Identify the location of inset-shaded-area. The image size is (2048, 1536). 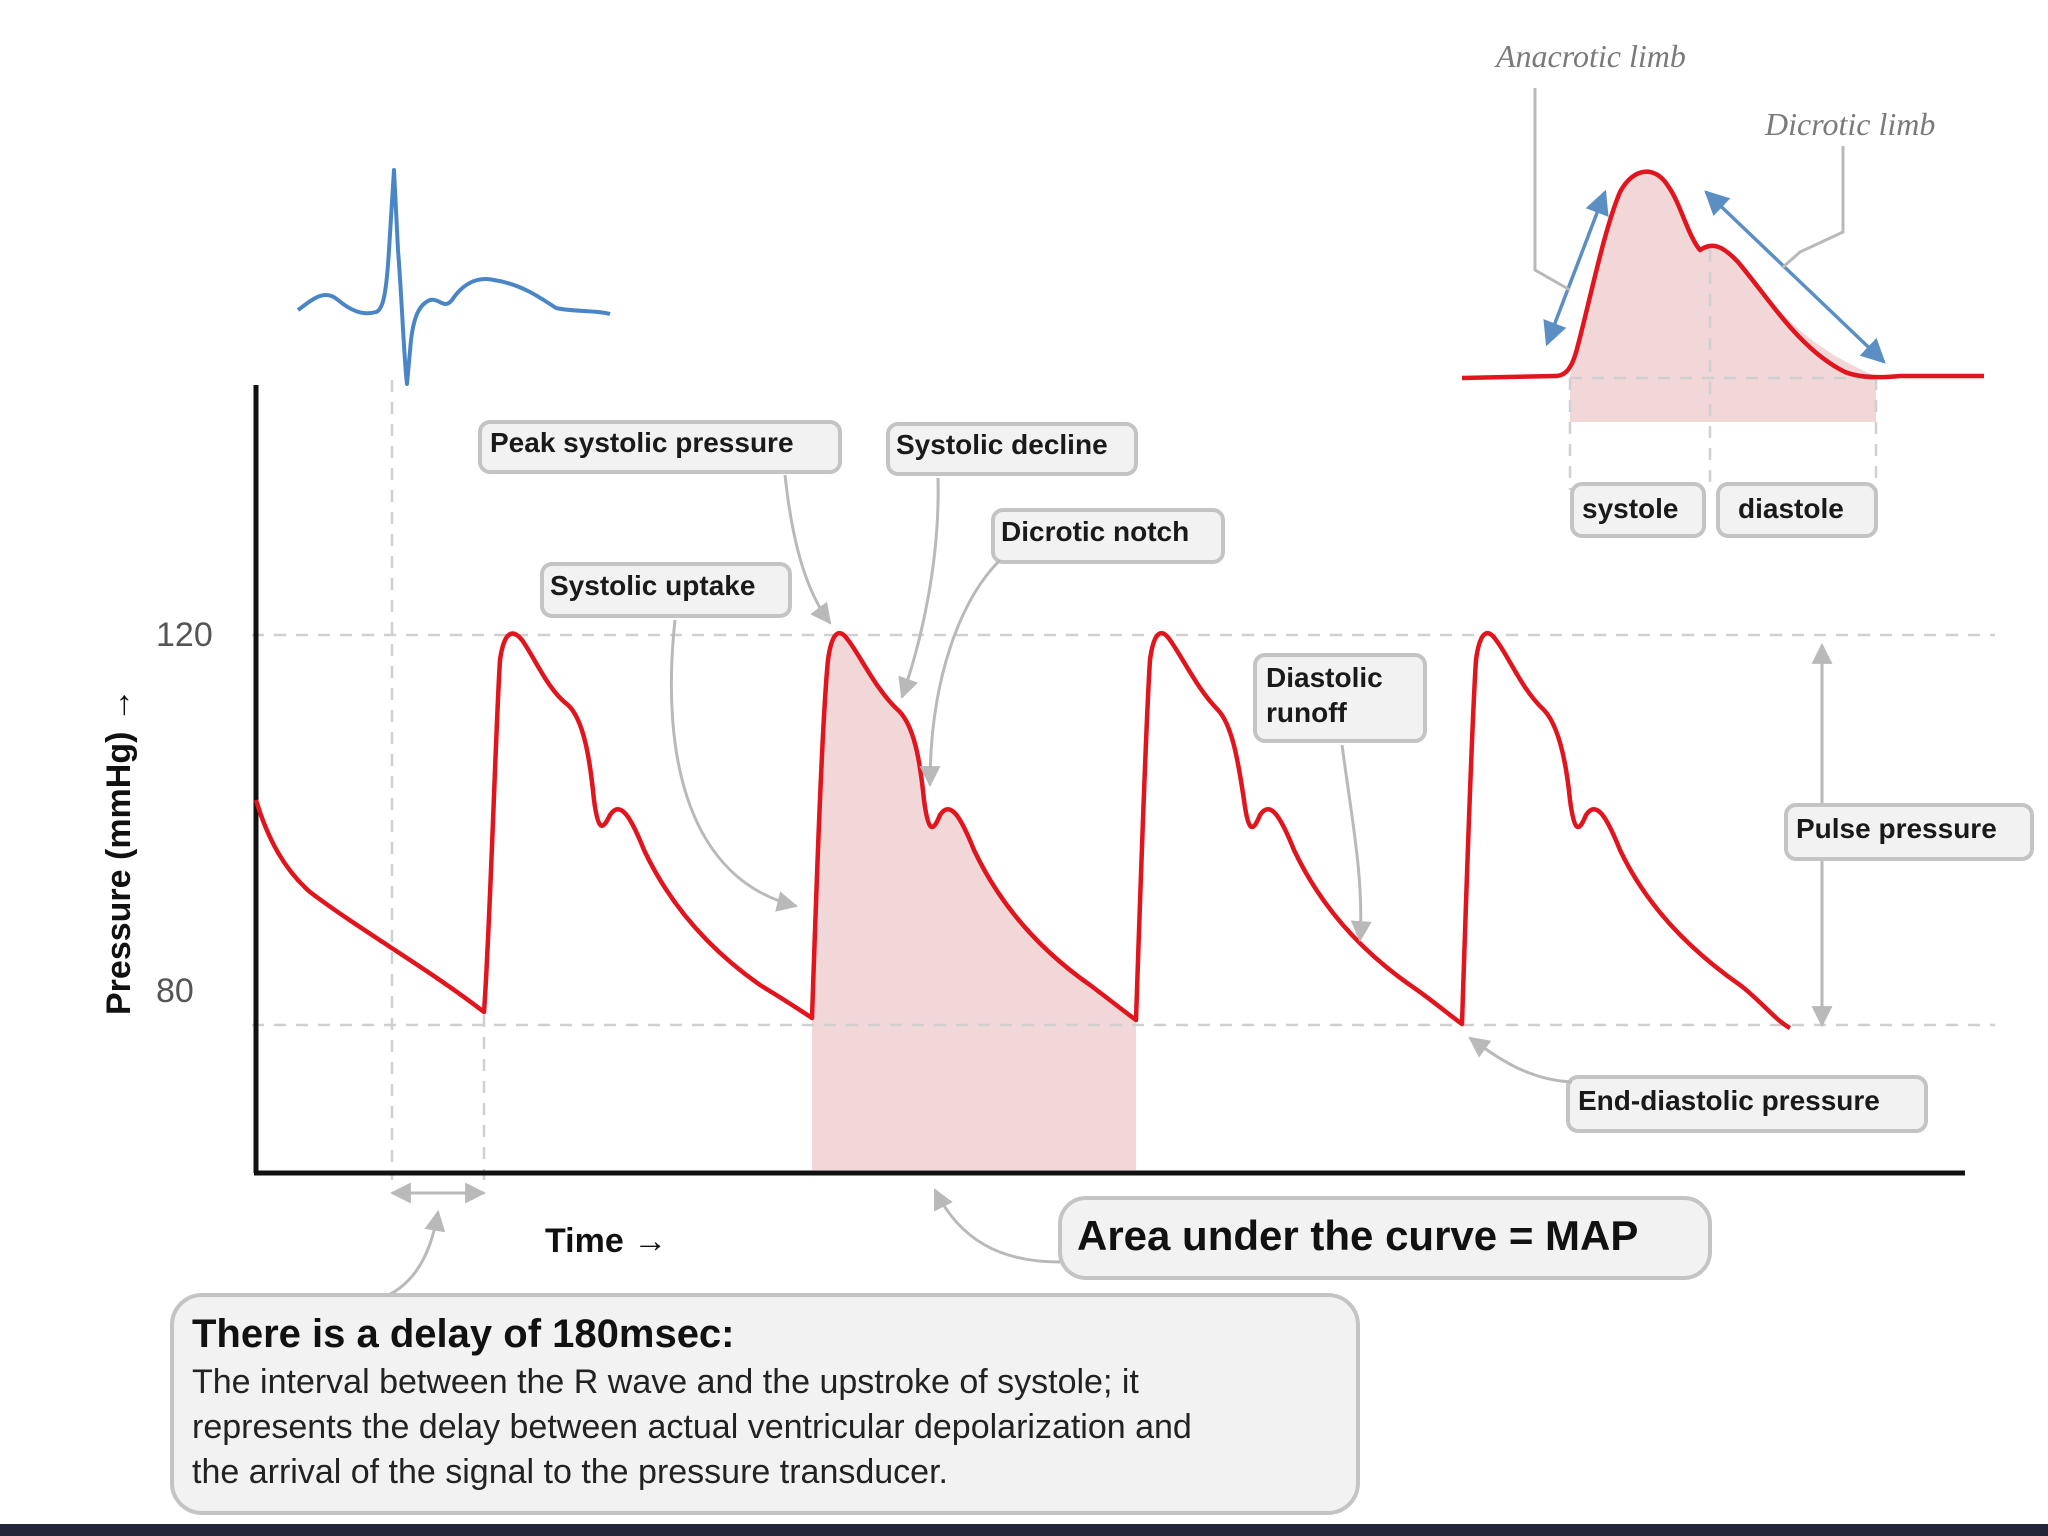
(1723, 399).